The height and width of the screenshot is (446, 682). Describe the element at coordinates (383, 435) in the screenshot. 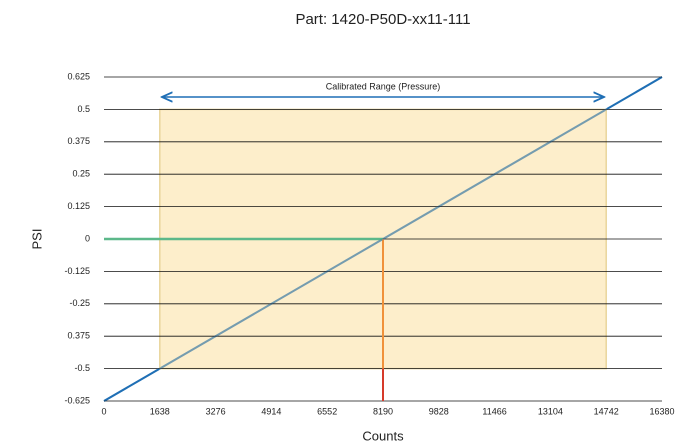

I see `x-axis-label: Counts` at that location.